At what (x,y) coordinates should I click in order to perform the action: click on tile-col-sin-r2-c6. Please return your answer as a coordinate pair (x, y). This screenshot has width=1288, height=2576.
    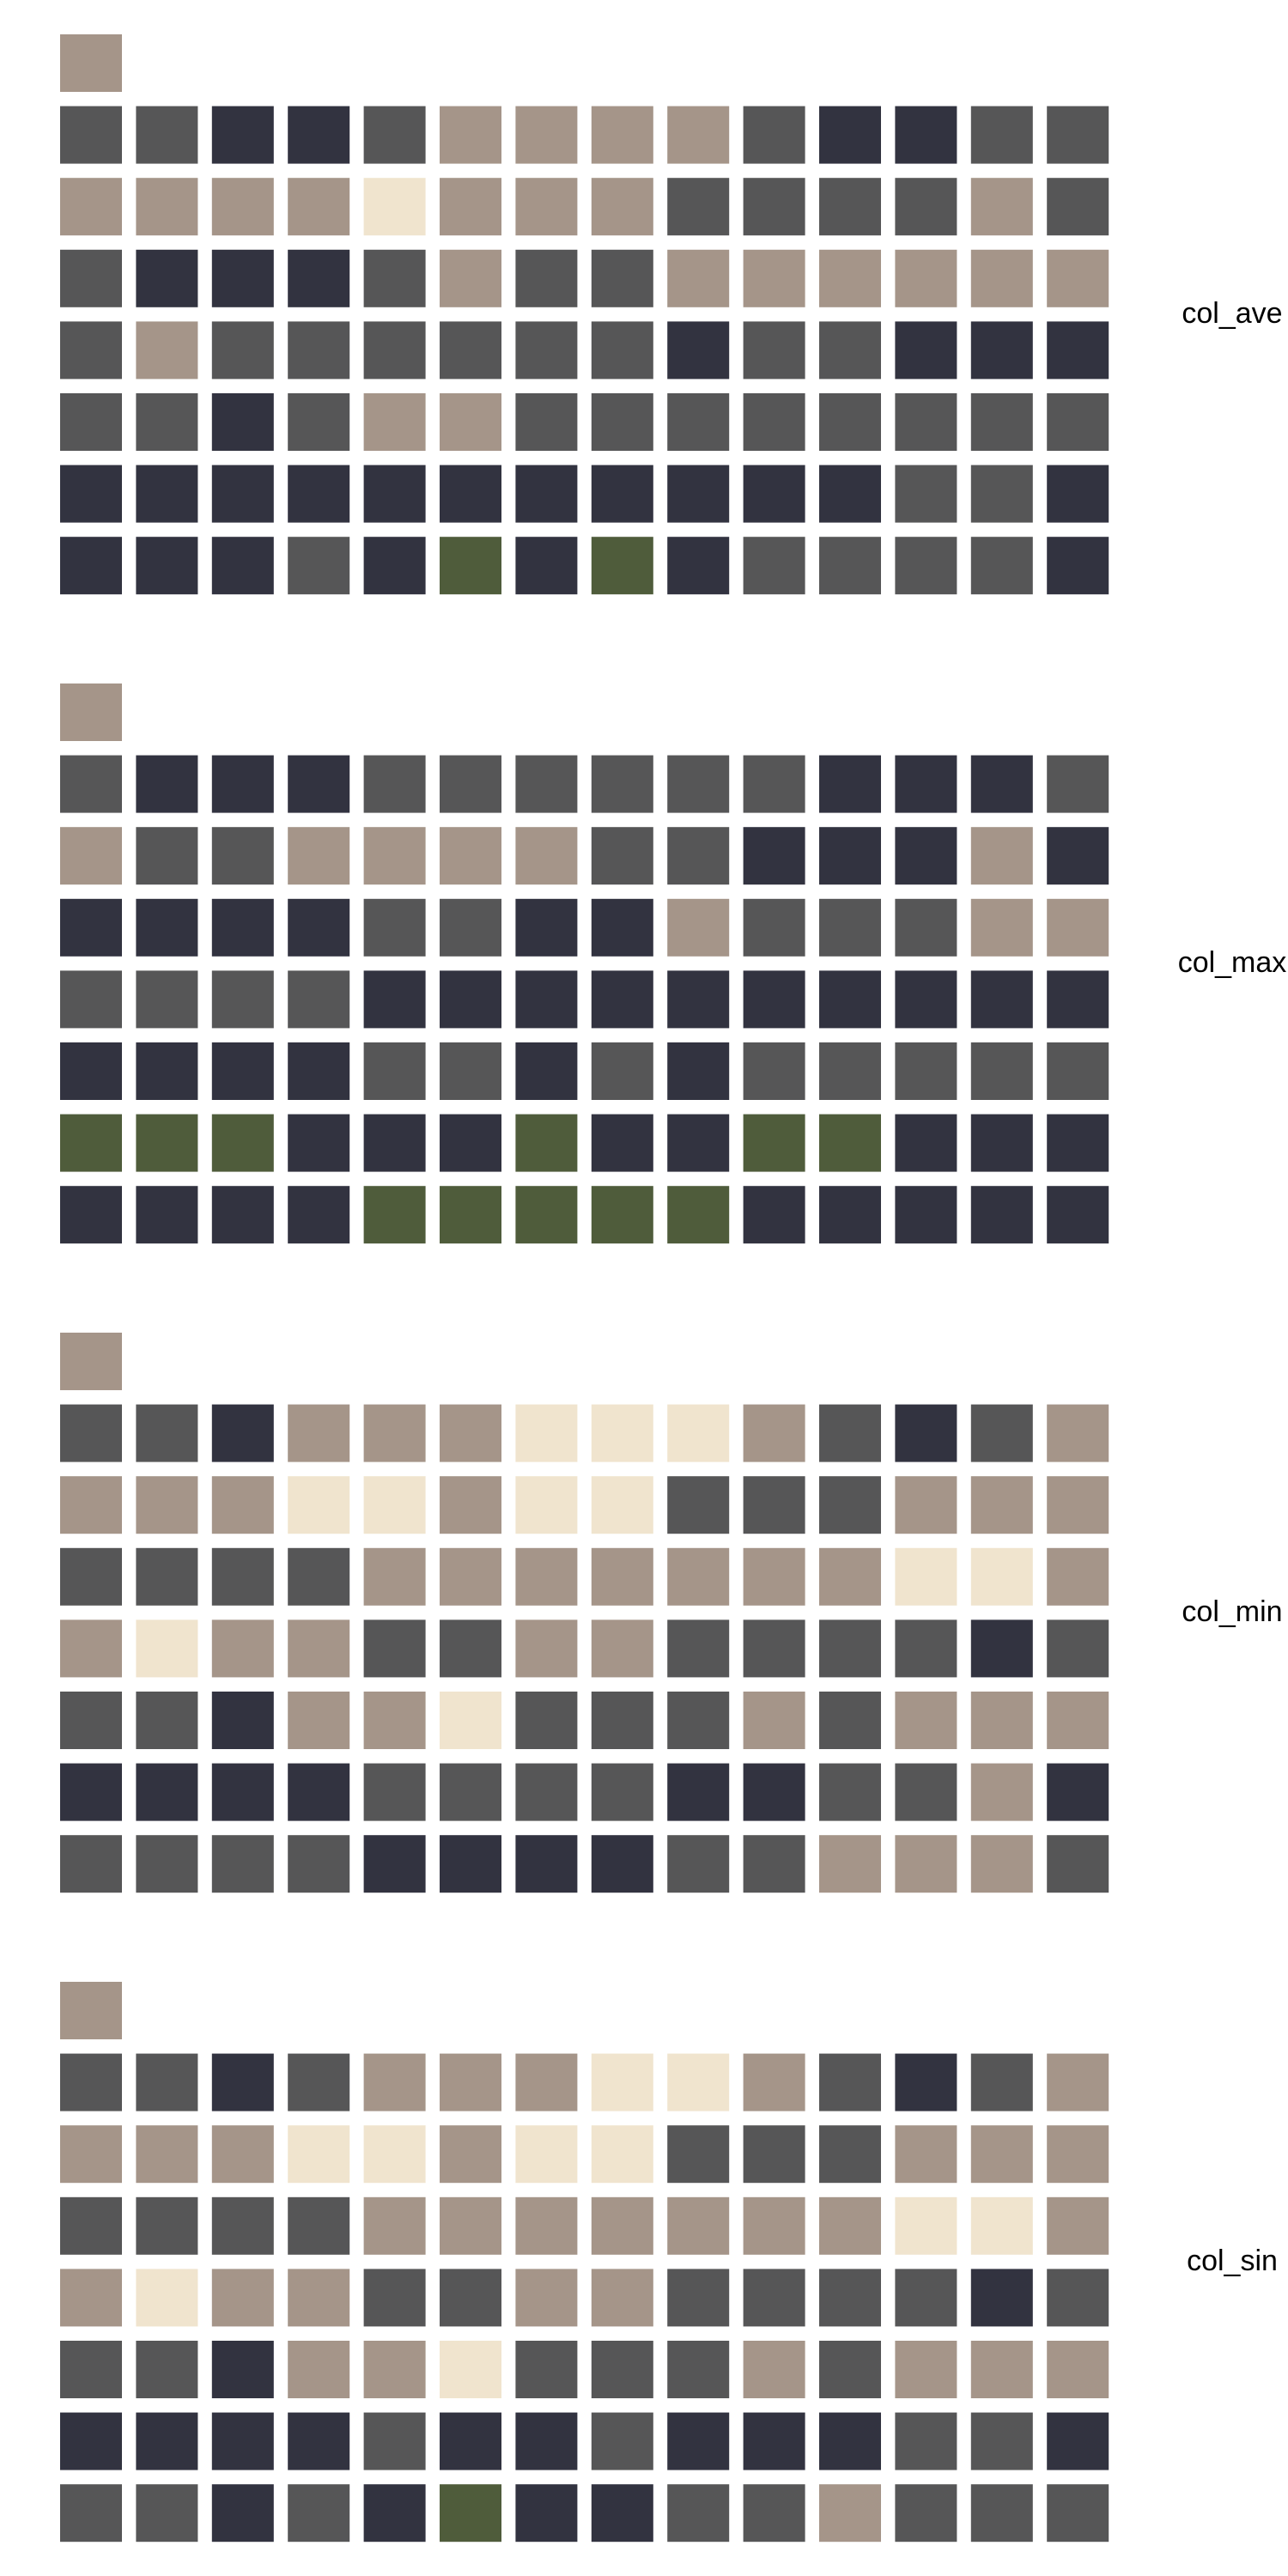
    Looking at the image, I should click on (470, 2155).